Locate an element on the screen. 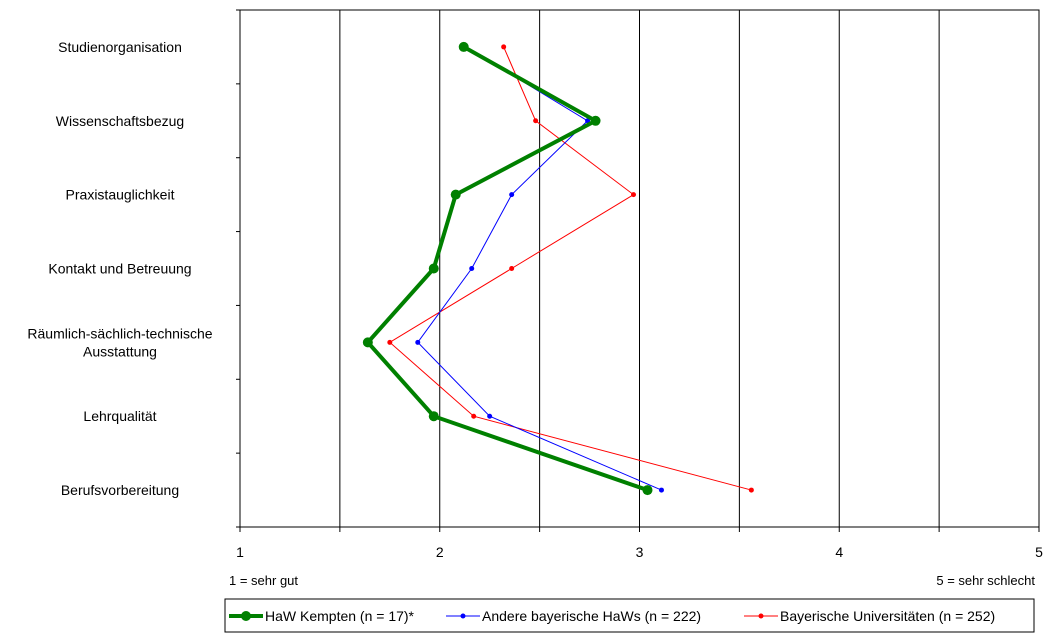 Image resolution: width=1047 pixels, height=633 pixels. category-label: Praxistauglichkeit is located at coordinates (120, 195).